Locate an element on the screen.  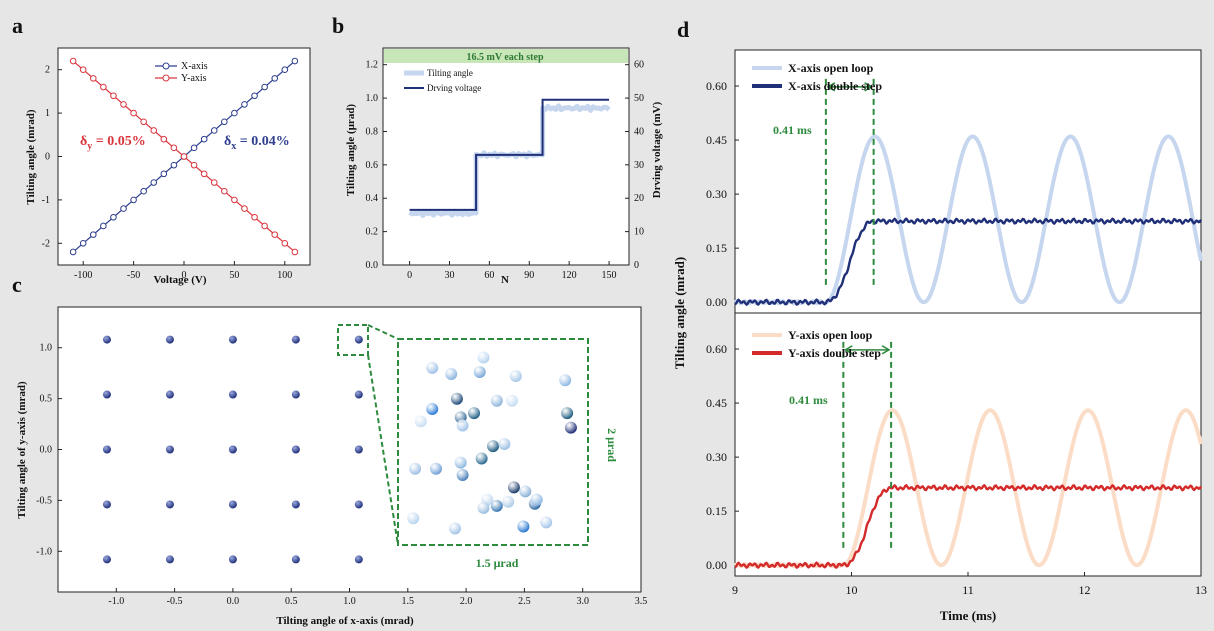
panel-d-bottom-ytick-label: 0.45 is located at coordinates (716, 403).